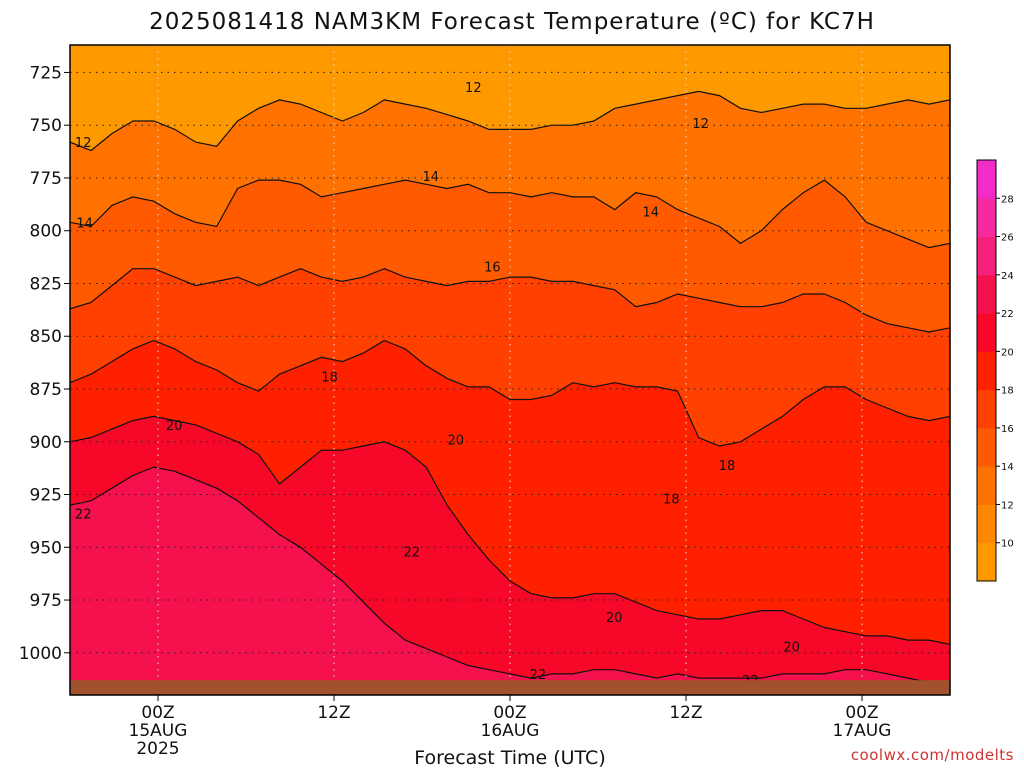 This screenshot has height=768, width=1024. What do you see at coordinates (46, 232) in the screenshot?
I see `y-tick-label: 800` at bounding box center [46, 232].